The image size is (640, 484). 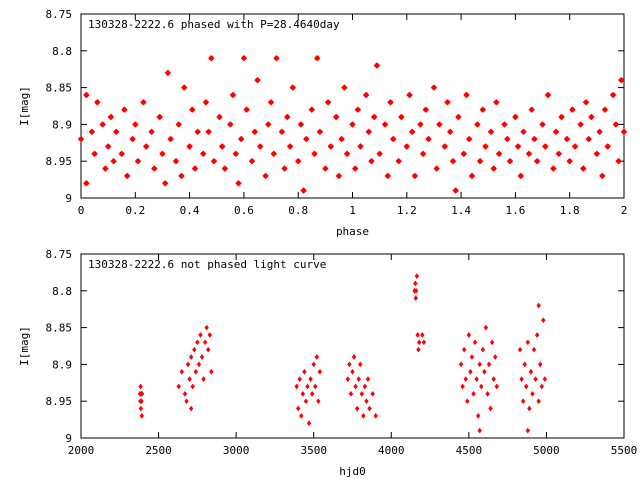 I want to click on x-axis-label: hjd0, so click(x=352, y=471).